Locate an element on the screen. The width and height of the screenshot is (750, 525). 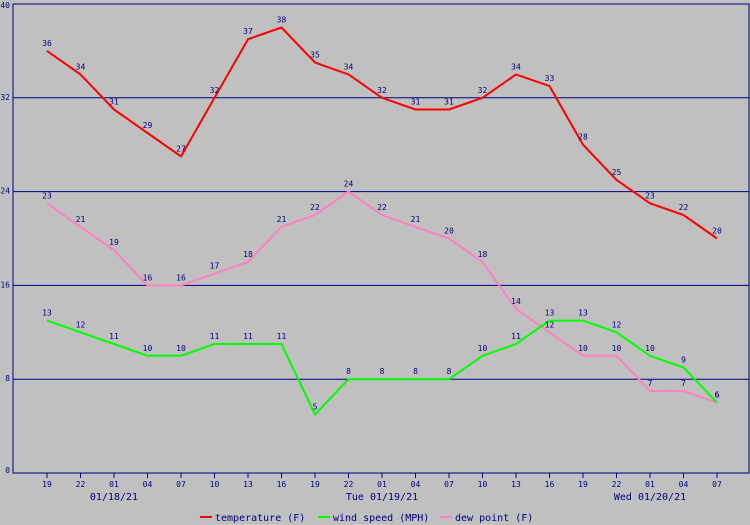
y-tick-label: 0 is located at coordinates (7, 470).